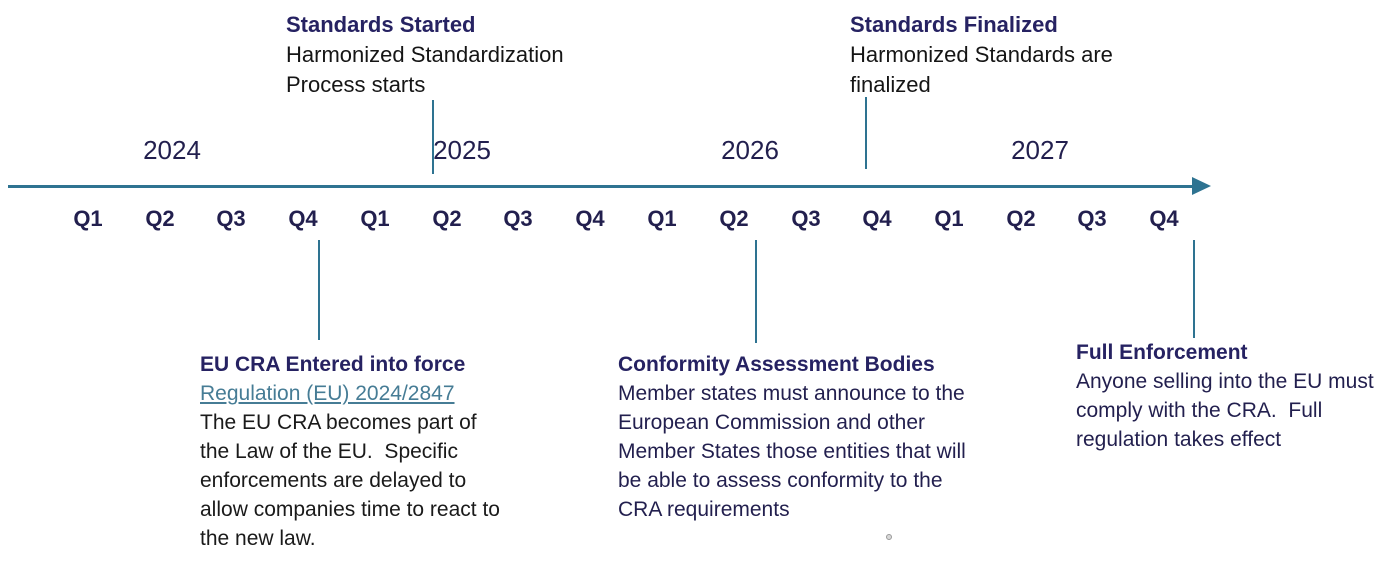 The height and width of the screenshot is (564, 1388). What do you see at coordinates (1201, 186) in the screenshot?
I see `timeline-arrowhead-icon` at bounding box center [1201, 186].